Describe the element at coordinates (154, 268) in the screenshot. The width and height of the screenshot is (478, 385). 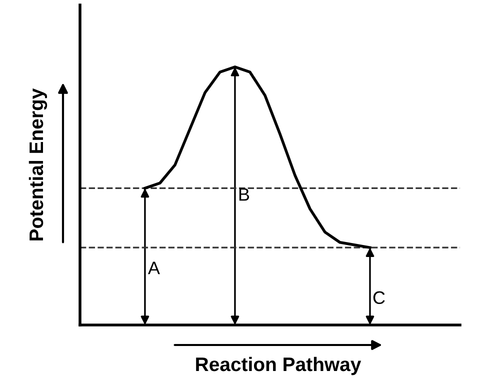
I see `annotation: A` at that location.